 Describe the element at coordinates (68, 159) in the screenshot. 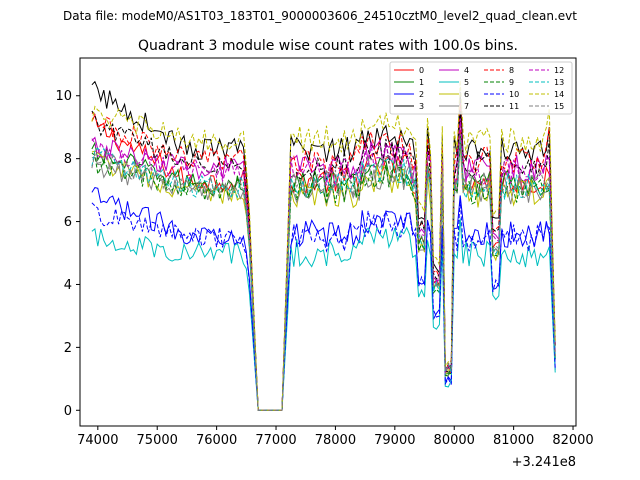

I see `y-tick-label: 8` at that location.